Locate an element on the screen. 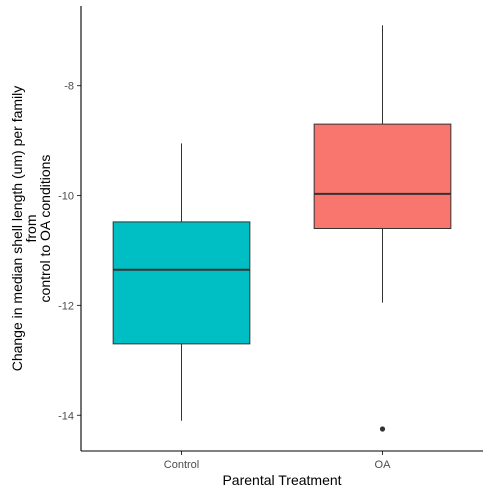  y-tick-label: -12 is located at coordinates (66, 306).